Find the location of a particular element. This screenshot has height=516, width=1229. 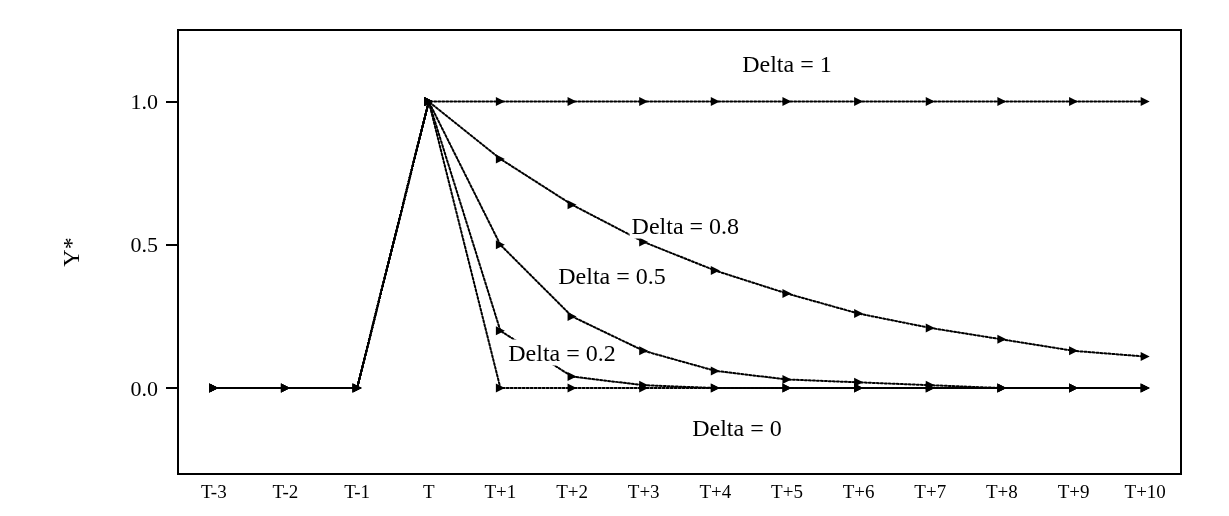

y-tick-label: 0.0 is located at coordinates (144, 388).